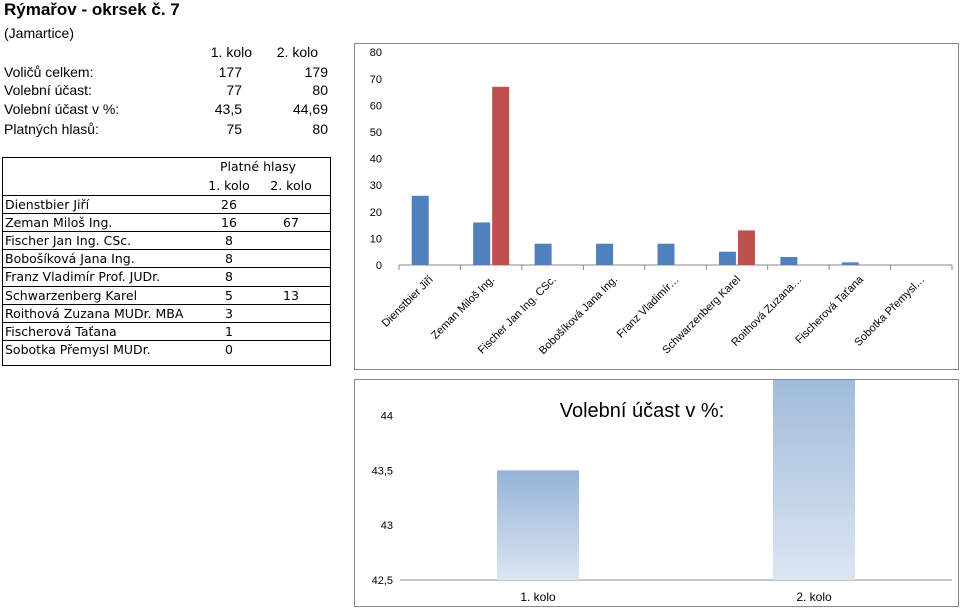 Image resolution: width=960 pixels, height=611 pixels. Describe the element at coordinates (166, 331) in the screenshot. I see `candidate-row: Fischerová Taťana 1` at that location.